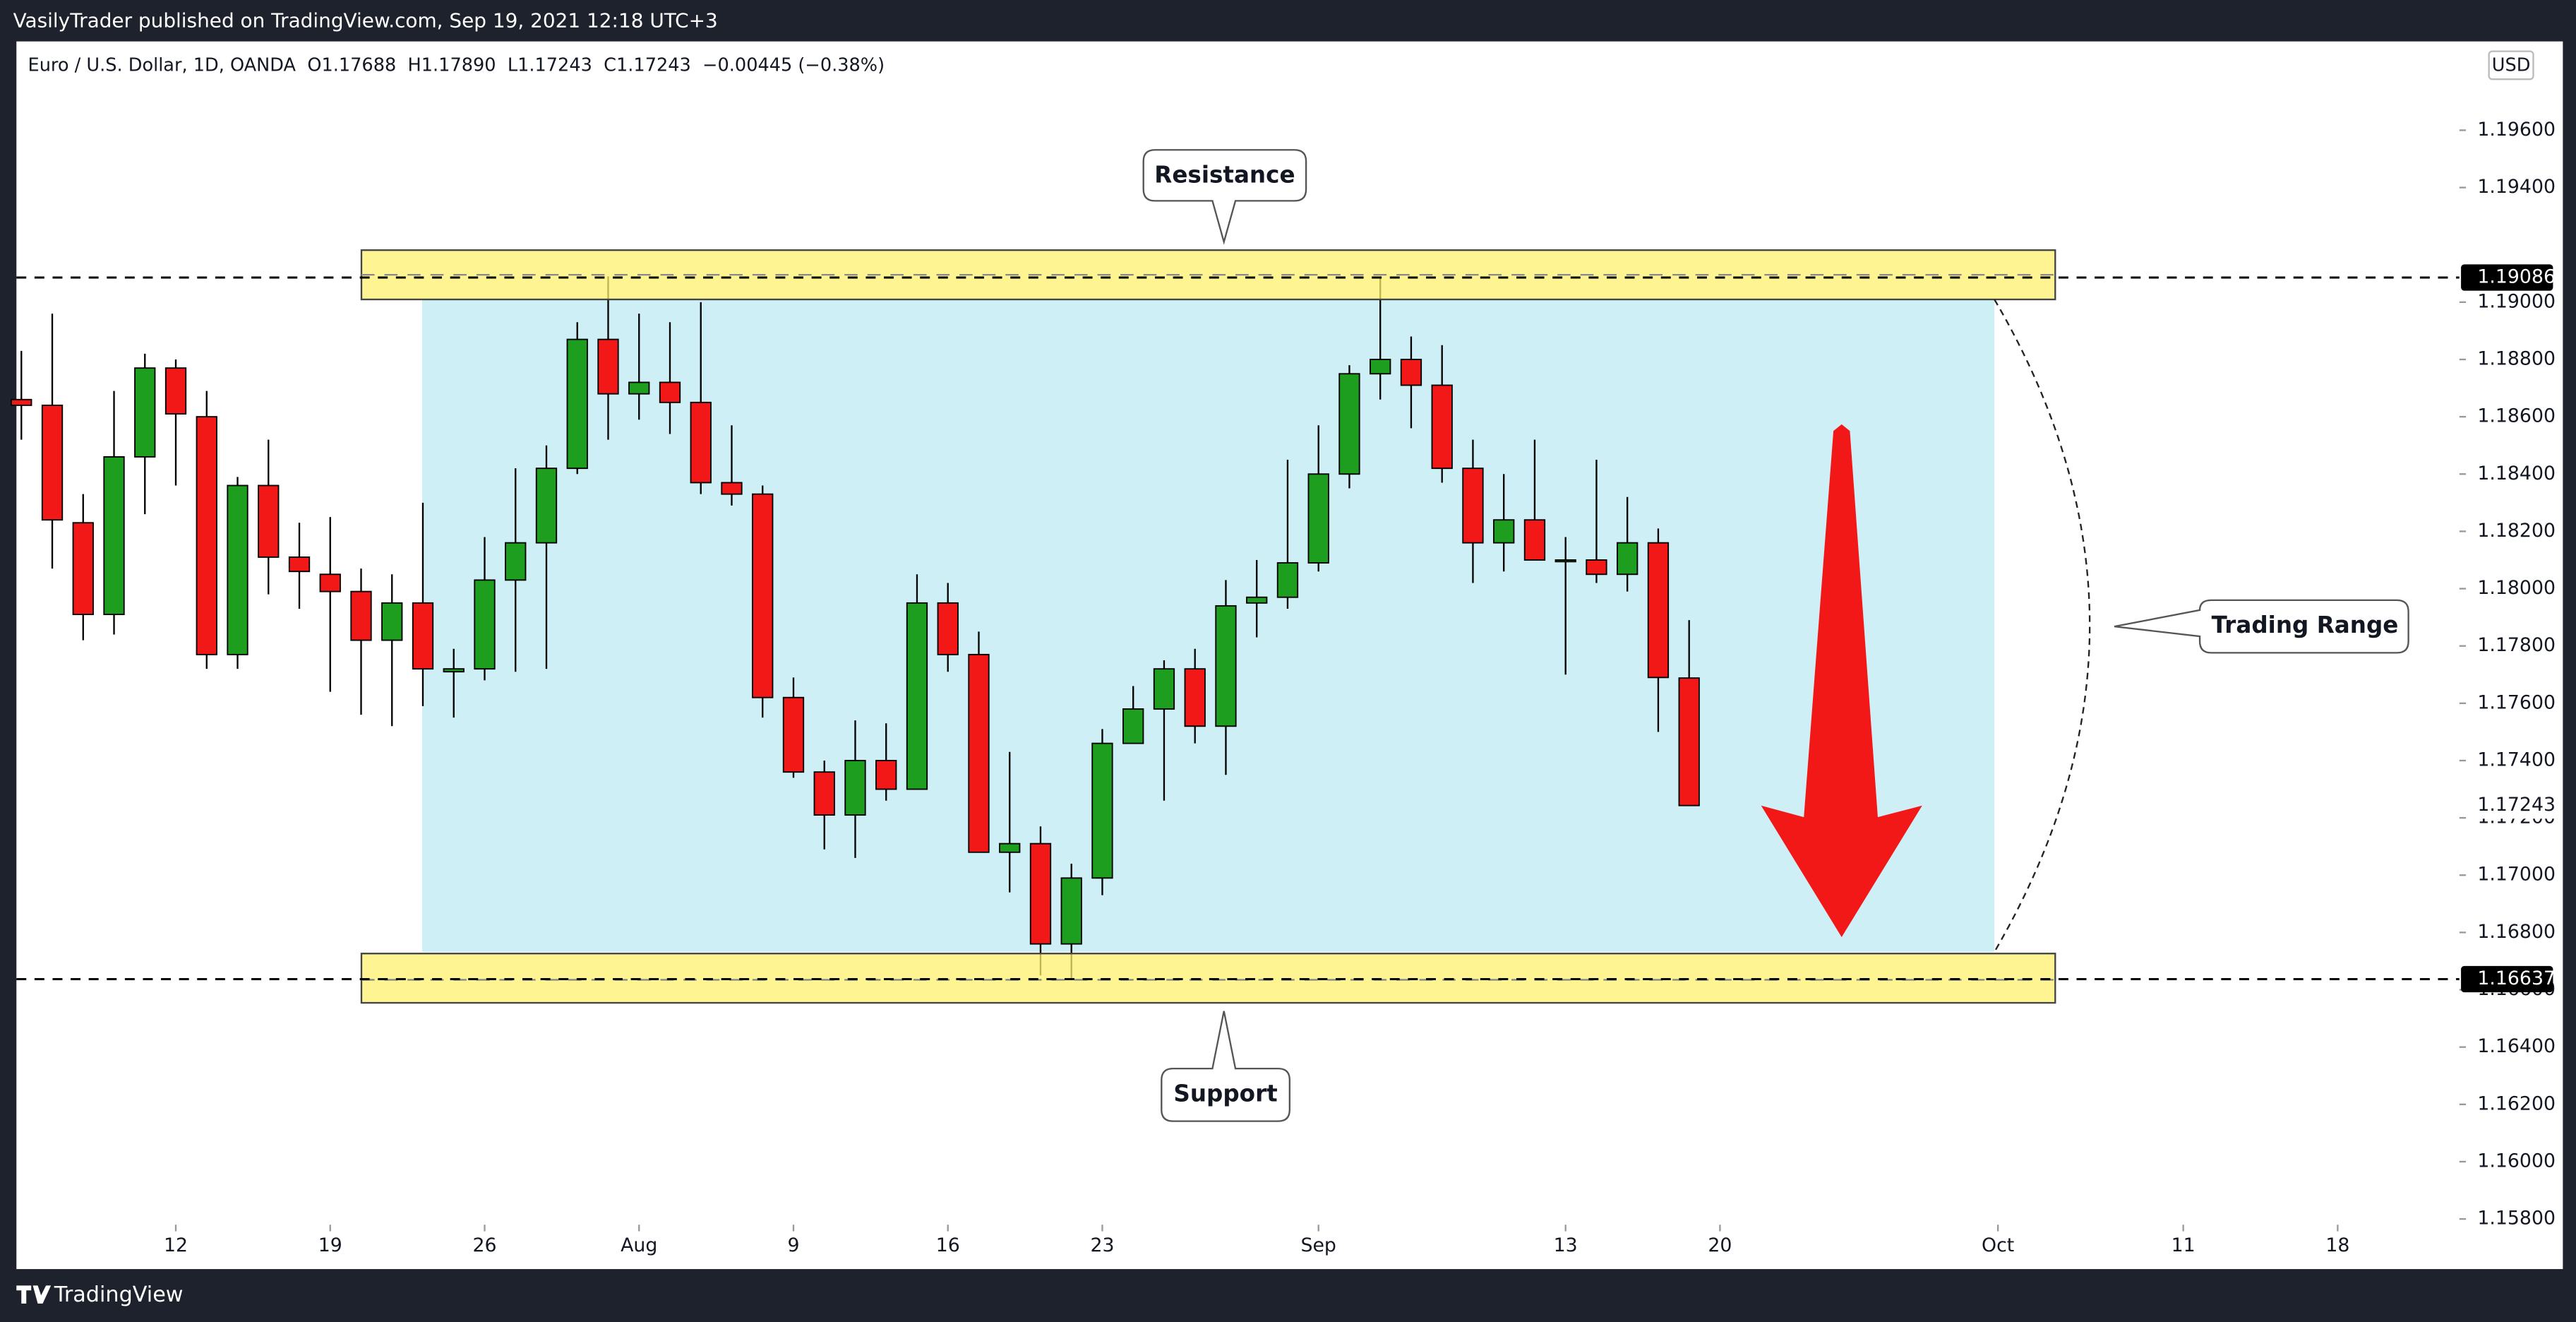  I want to click on level-label: 1.19086, so click(2516, 276).